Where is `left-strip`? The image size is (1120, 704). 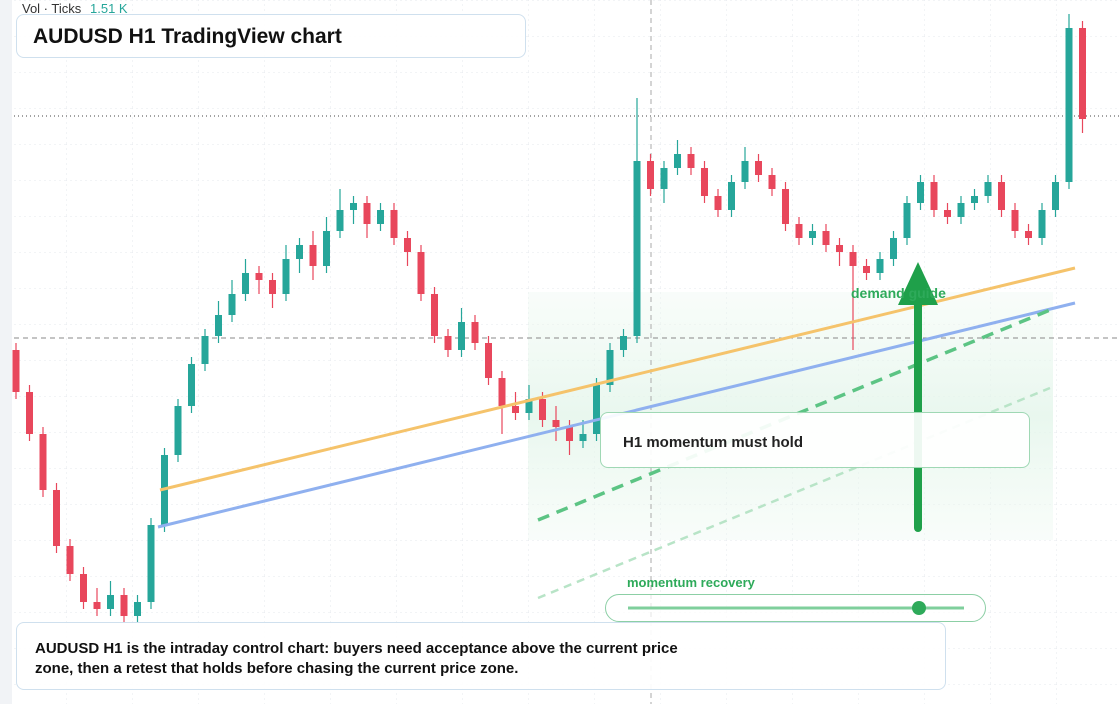
left-strip is located at coordinates (6, 352).